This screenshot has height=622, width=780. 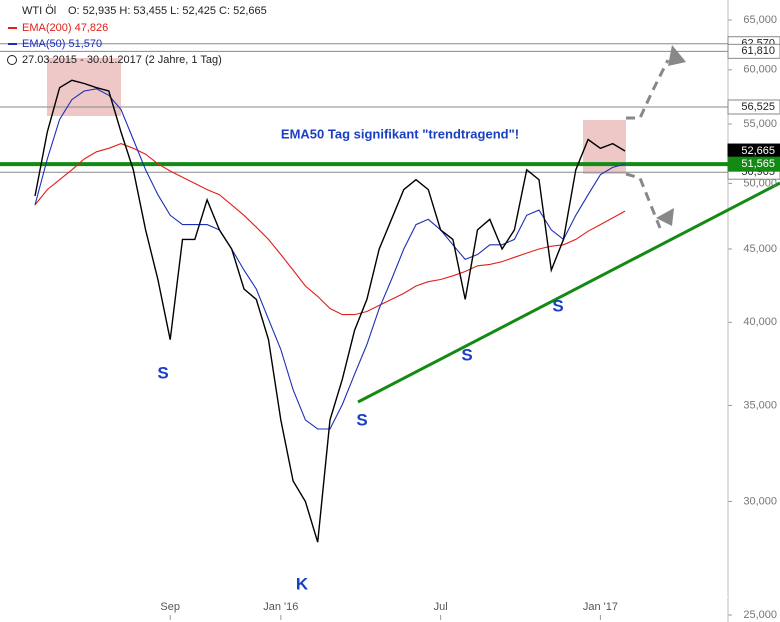 I want to click on symbol: WTI Öl, so click(x=39, y=11).